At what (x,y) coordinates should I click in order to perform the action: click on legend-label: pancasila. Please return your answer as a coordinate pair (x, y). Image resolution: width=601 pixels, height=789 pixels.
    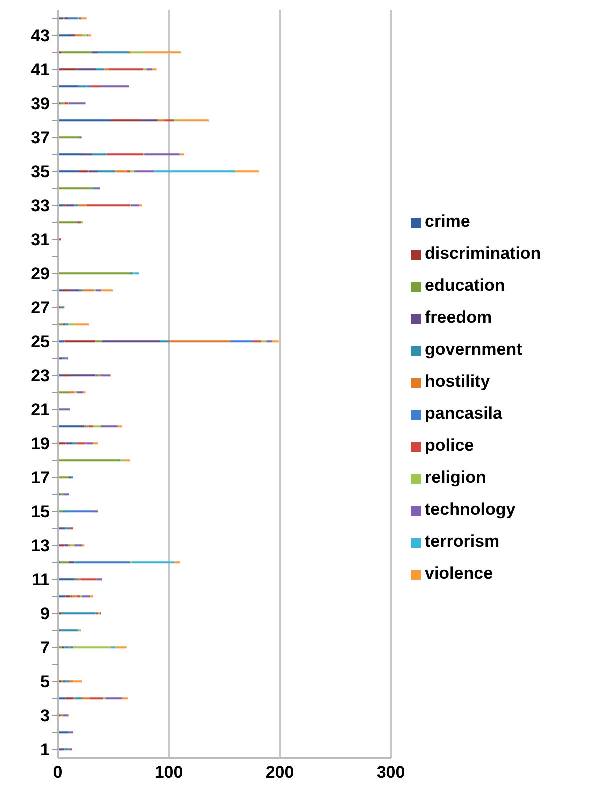
    Looking at the image, I should click on (463, 413).